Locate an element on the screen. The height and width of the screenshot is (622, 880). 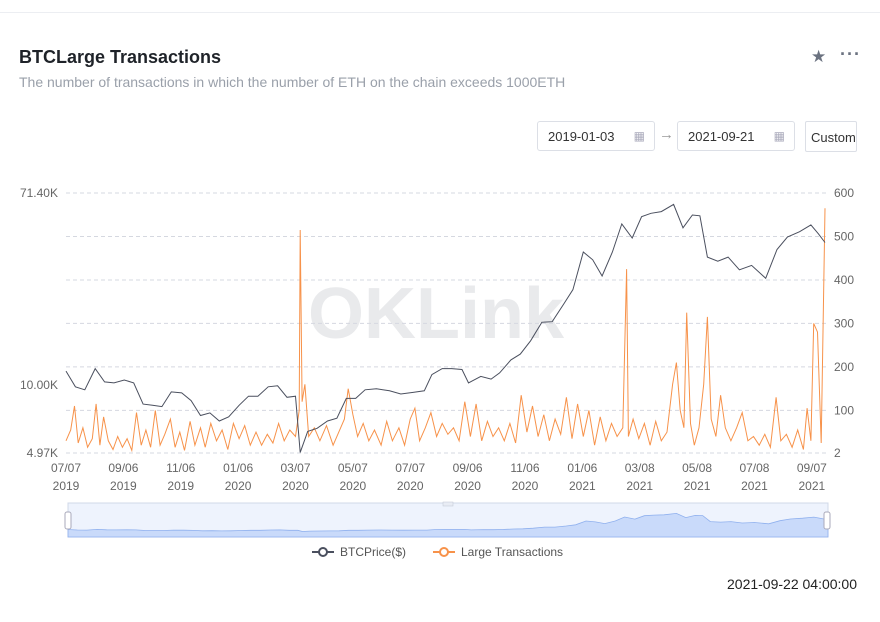
start-date-input: 2019-01-03 ▦ is located at coordinates (596, 136).